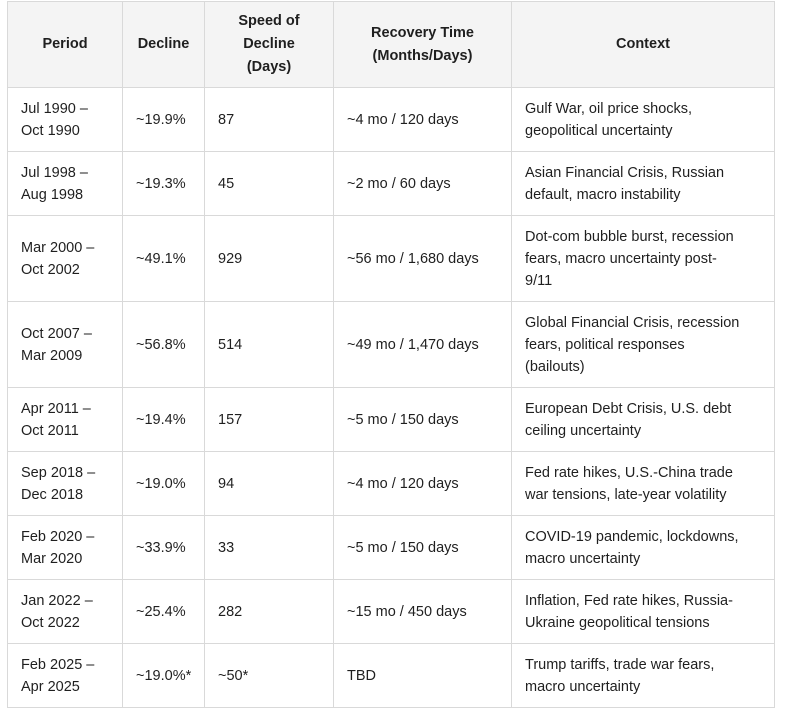  What do you see at coordinates (50, 622) in the screenshot?
I see `period-end: Oct 2022` at bounding box center [50, 622].